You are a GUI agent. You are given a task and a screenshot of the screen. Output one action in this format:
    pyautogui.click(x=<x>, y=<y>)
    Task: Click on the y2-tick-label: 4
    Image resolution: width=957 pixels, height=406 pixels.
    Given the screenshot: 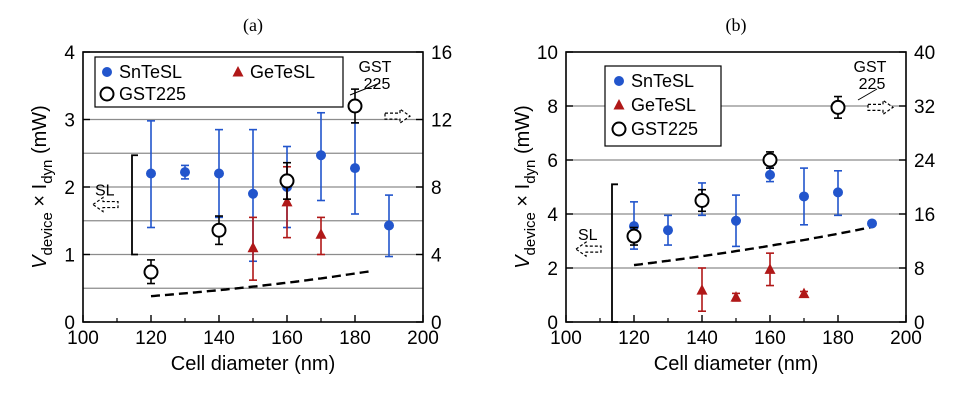 What is the action you would take?
    pyautogui.click(x=436, y=256)
    